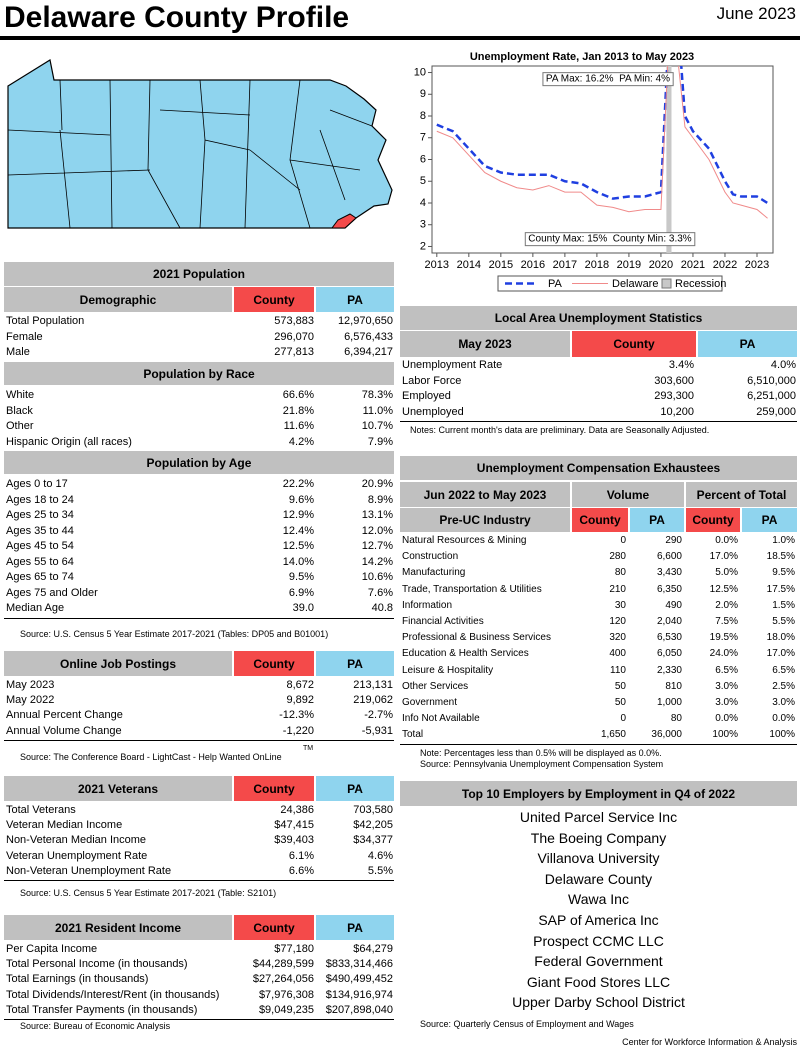 The height and width of the screenshot is (1050, 800). Describe the element at coordinates (725, 735) in the screenshot. I see `value: 100%` at that location.